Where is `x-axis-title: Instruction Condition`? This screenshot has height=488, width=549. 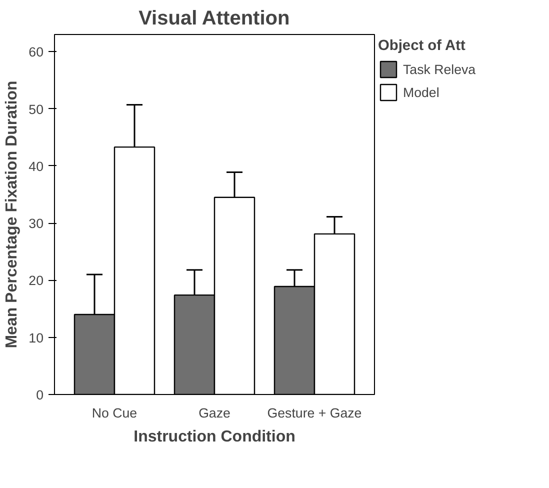 x-axis-title: Instruction Condition is located at coordinates (215, 437).